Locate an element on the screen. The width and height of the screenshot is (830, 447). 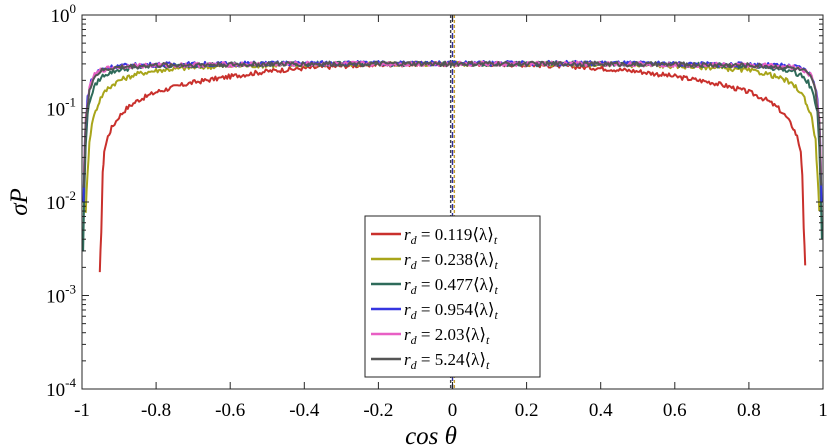
legend-entry: rd = 5.24⟨λ⟩t is located at coordinates (447, 361).